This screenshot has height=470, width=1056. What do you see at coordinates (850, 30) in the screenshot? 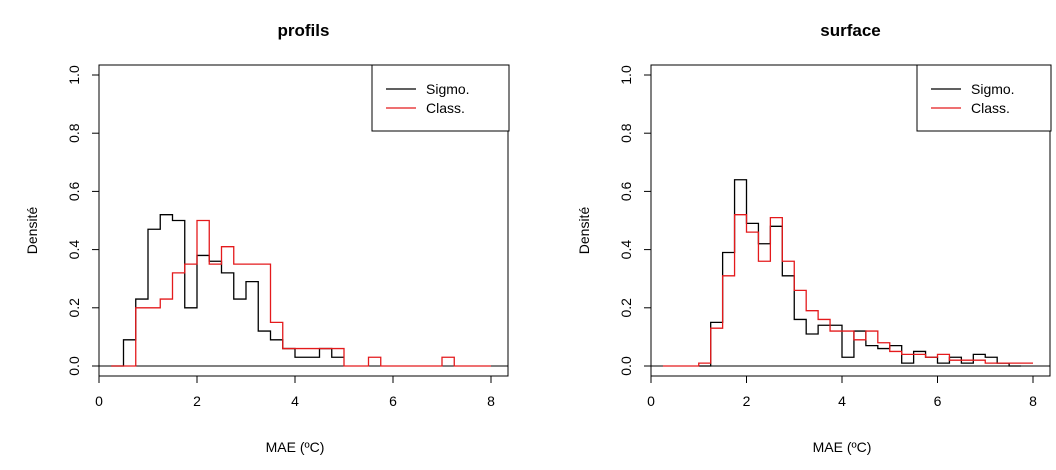
I see `chart-title: surface` at bounding box center [850, 30].